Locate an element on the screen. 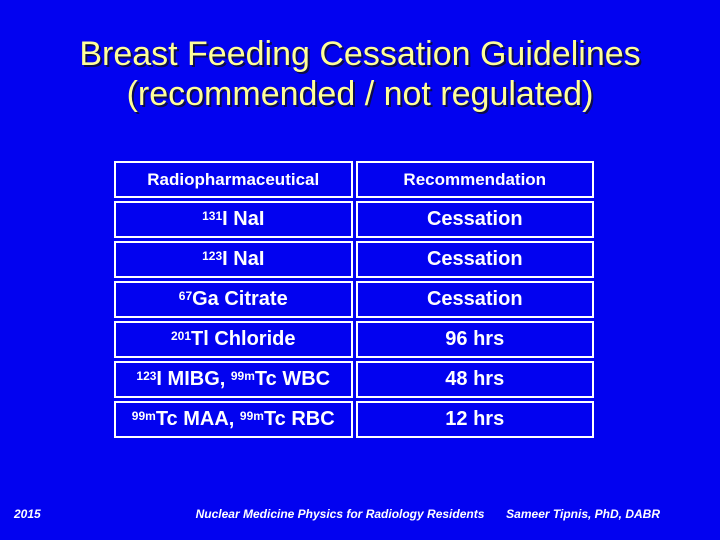 This screenshot has height=540, width=720. table-row: 99mTc MAA, 99mTc RBC 12 hrs is located at coordinates (354, 419).